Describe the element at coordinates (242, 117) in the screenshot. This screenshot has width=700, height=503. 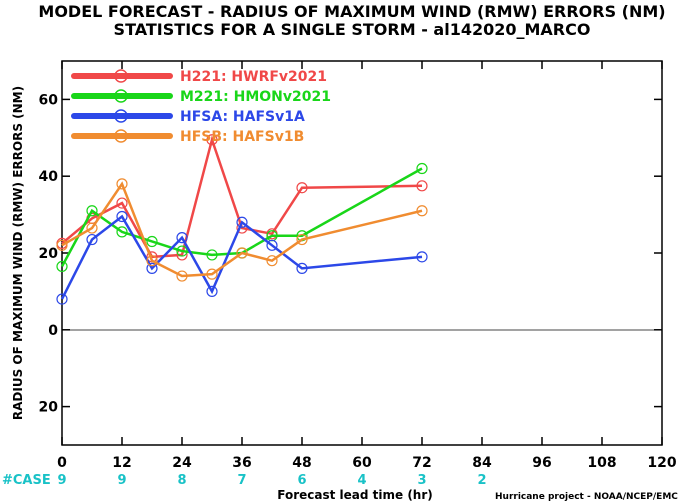
I see `legend-label: HFSA: HAFSv1A` at that location.